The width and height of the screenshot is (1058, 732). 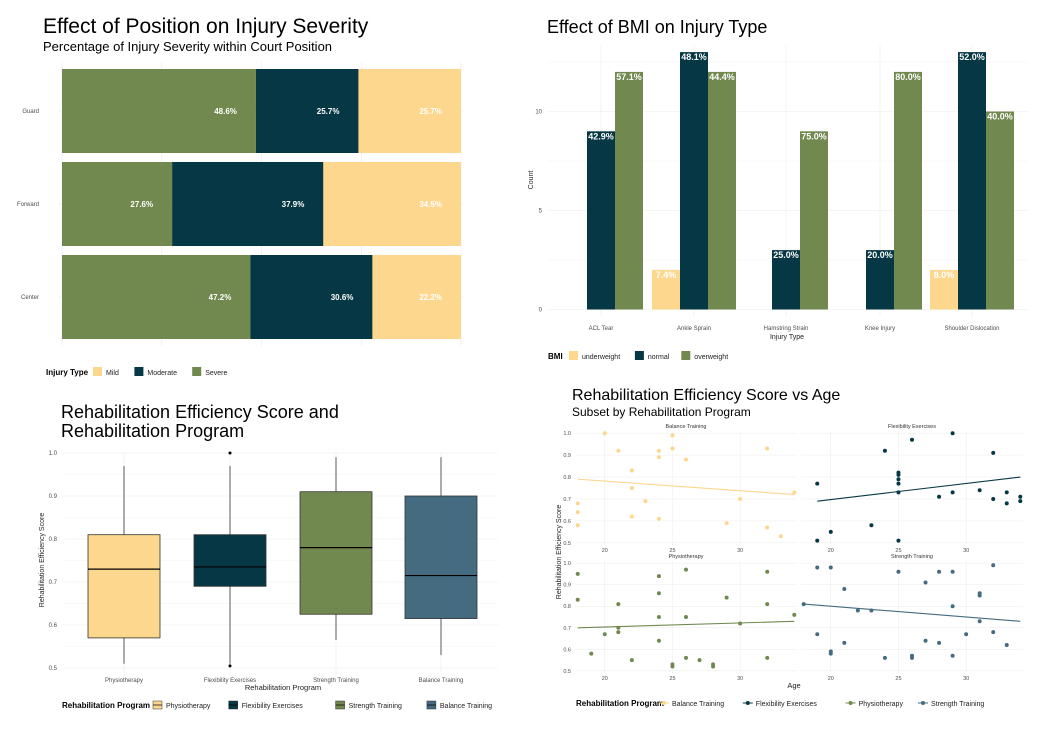 What do you see at coordinates (880, 255) in the screenshot?
I see `data-label: 20.0%` at bounding box center [880, 255].